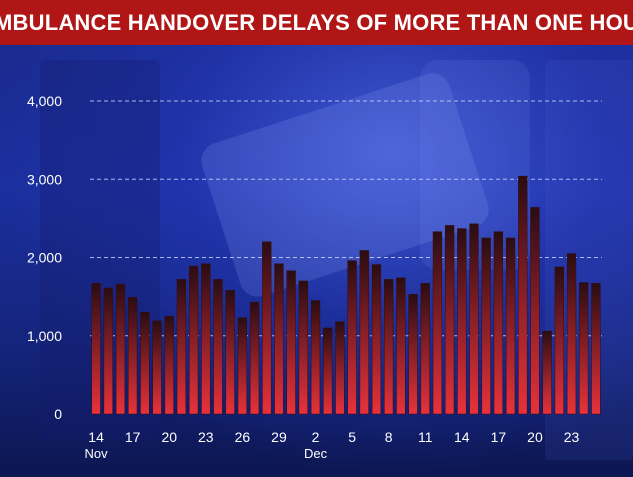 The height and width of the screenshot is (477, 633). Describe the element at coordinates (389, 437) in the screenshot. I see `x-tick-label: 8` at that location.